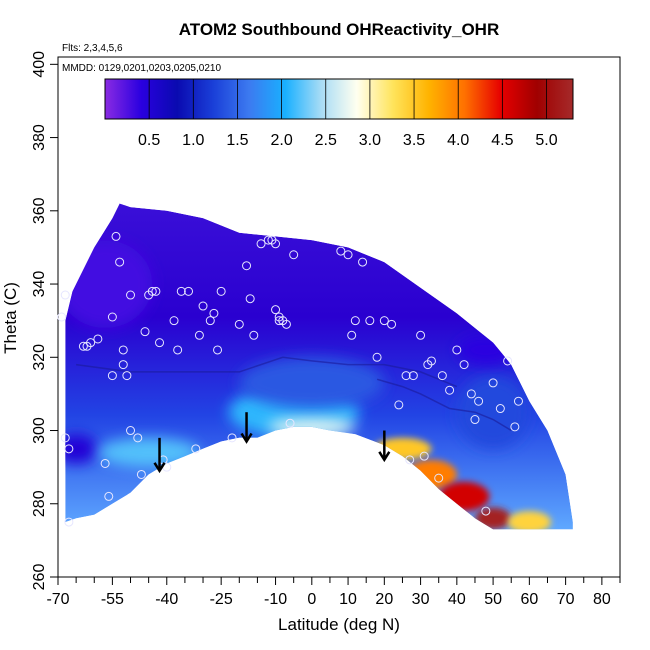 This screenshot has width=650, height=650. I want to click on heatmap-northern-surface-darkred, so click(493, 518).